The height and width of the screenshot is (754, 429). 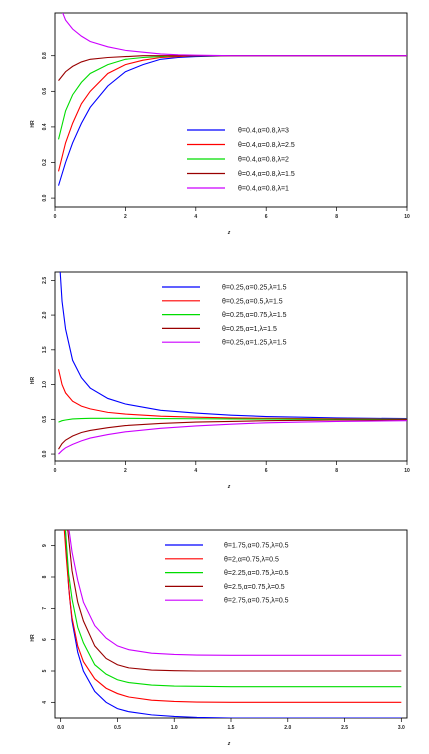 I want to click on y-tick-label: 1.0, so click(x=45, y=384).